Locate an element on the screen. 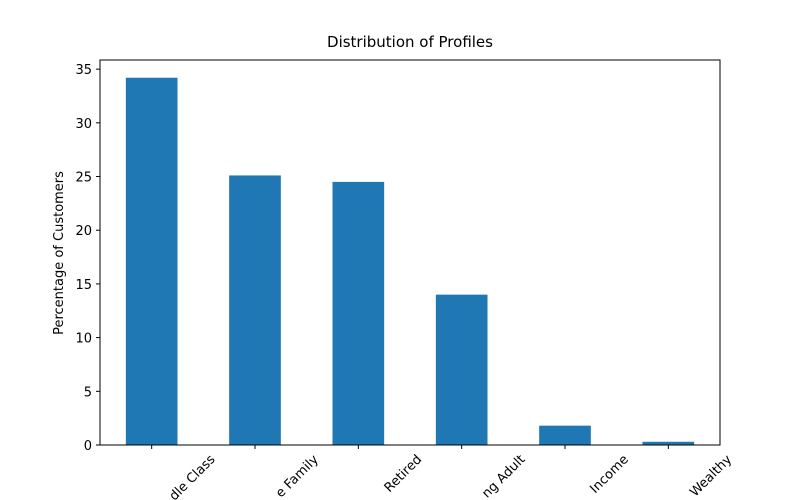  y-tick-label: 30 is located at coordinates (83, 124).